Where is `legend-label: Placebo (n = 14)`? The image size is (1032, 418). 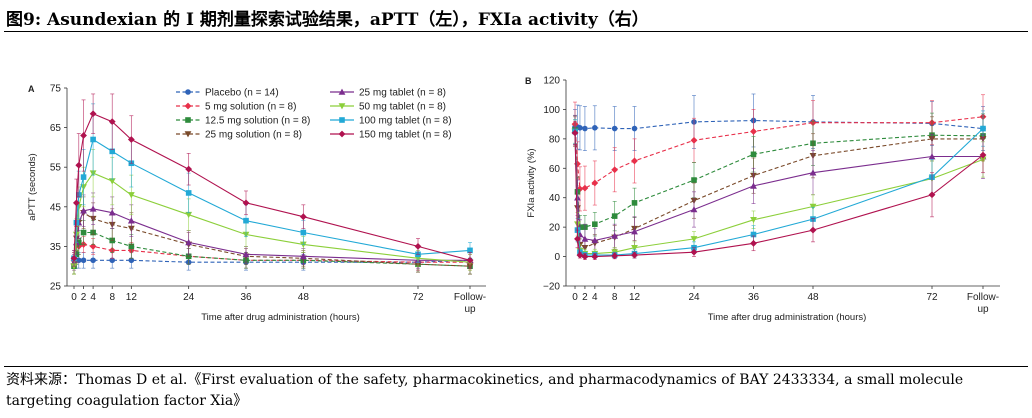 legend-label: Placebo (n = 14) is located at coordinates (242, 93).